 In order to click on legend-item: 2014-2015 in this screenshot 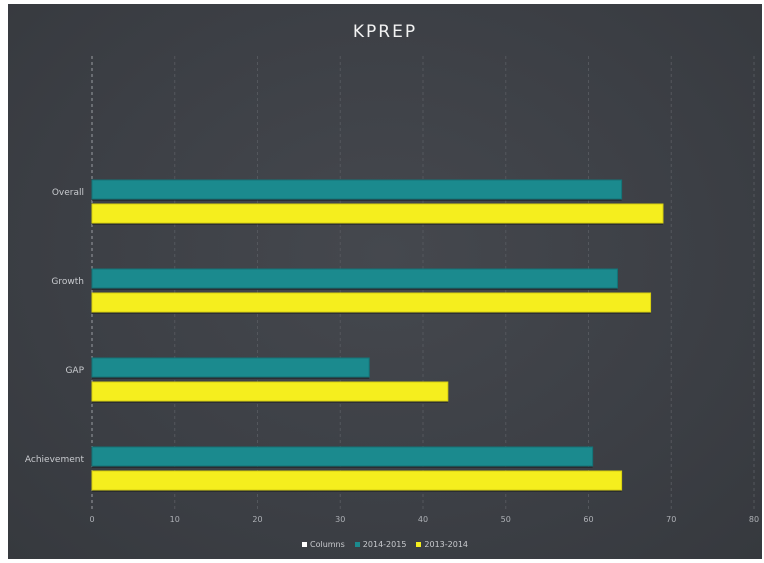, I will do `click(380, 544)`.